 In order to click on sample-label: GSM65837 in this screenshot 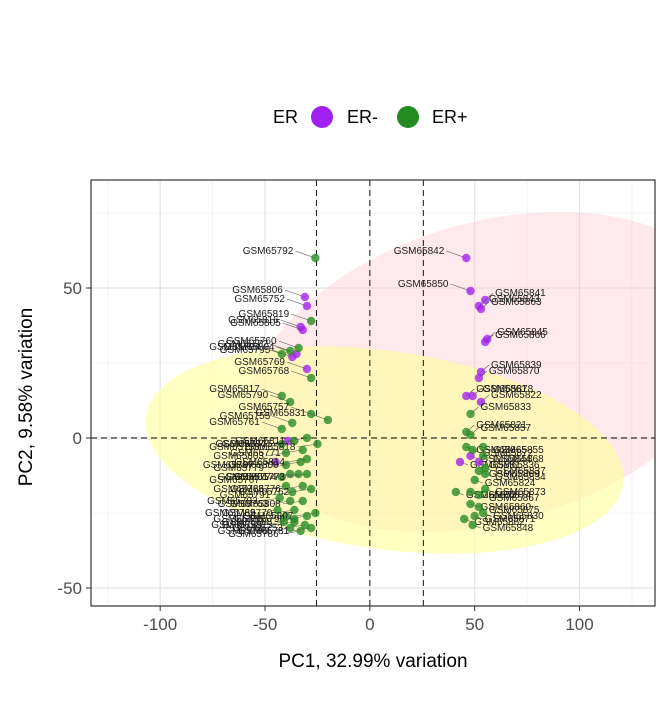, I will do `click(520, 471)`.